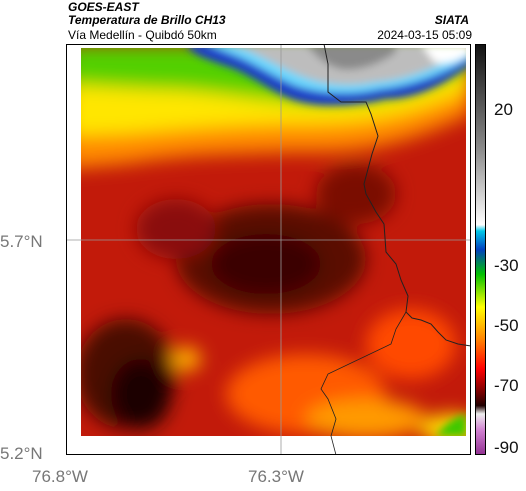  I want to click on lon-label-76-3w: 76.3°W, so click(276, 476).